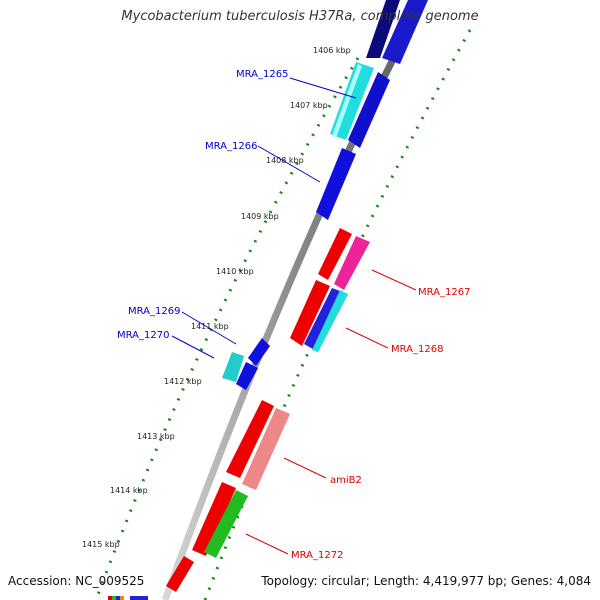 This screenshot has width=600, height=600. What do you see at coordinates (262, 74) in the screenshot?
I see `gene-label-mra-1265: MRA_1265` at bounding box center [262, 74].